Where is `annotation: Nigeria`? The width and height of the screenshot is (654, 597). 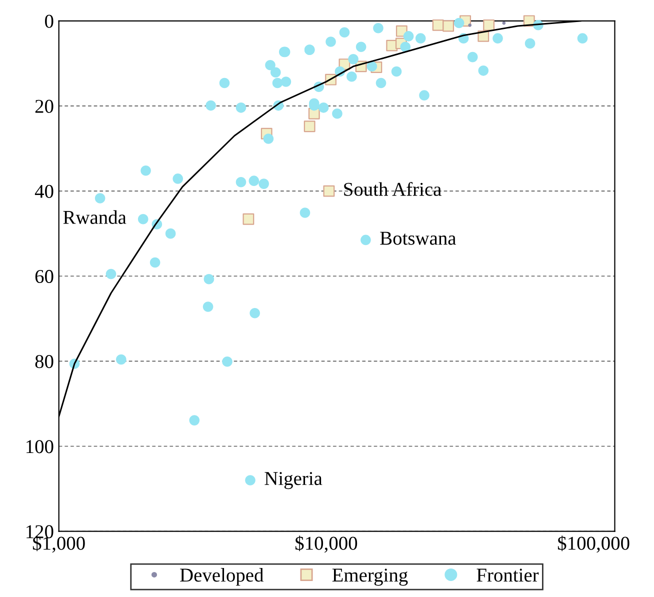 annotation: Nigeria is located at coordinates (293, 481).